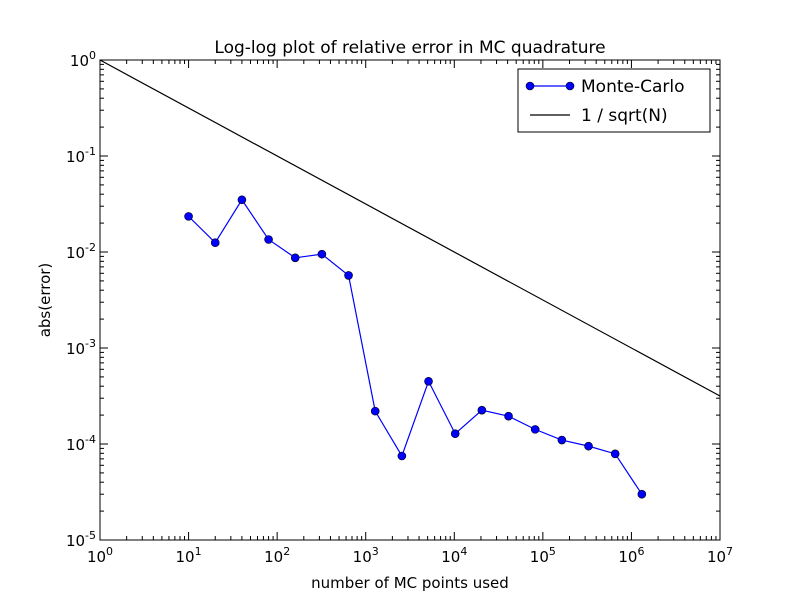 This screenshot has height=600, width=800. I want to click on y-tick-label-exp: -5, so click(90, 535).